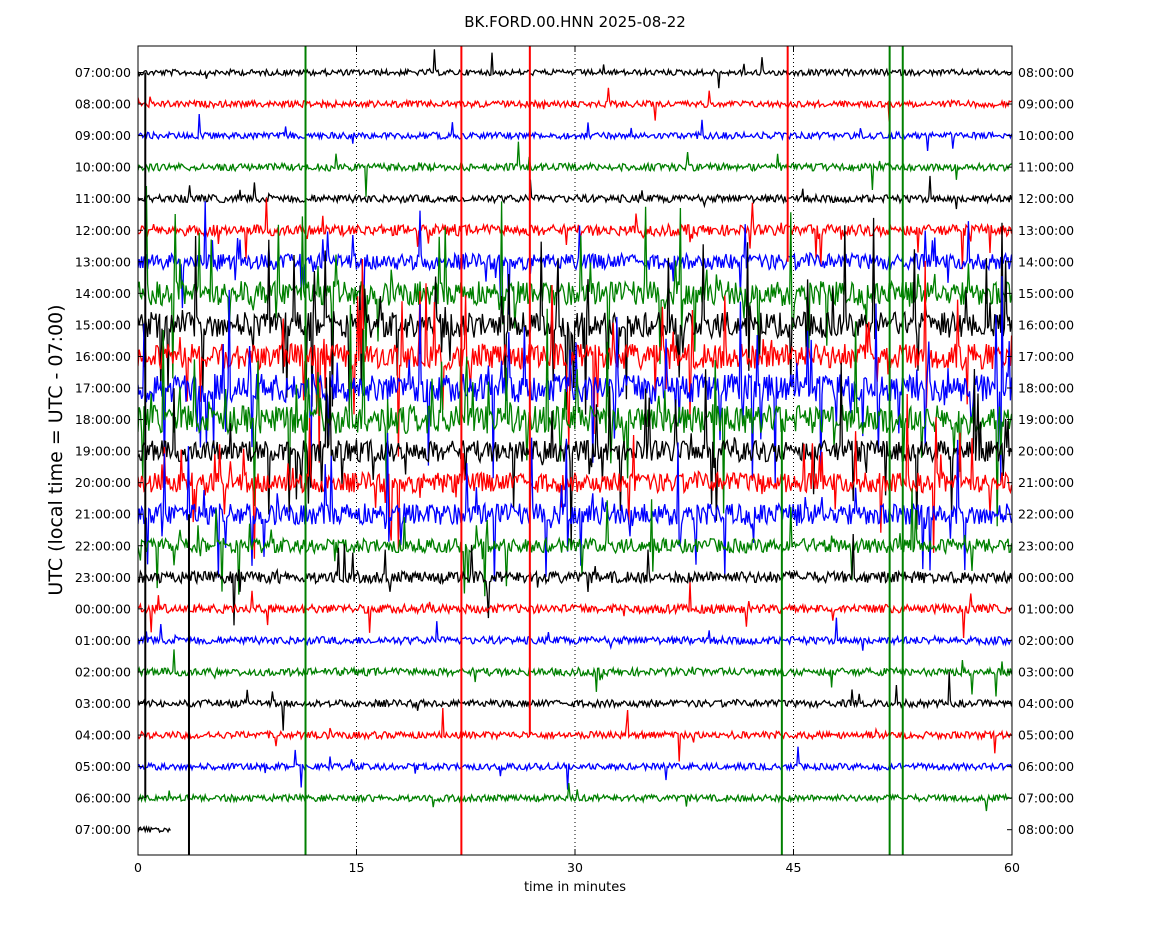  Describe the element at coordinates (1046, 577) in the screenshot. I see `right-time-label: 00:00:00` at that location.